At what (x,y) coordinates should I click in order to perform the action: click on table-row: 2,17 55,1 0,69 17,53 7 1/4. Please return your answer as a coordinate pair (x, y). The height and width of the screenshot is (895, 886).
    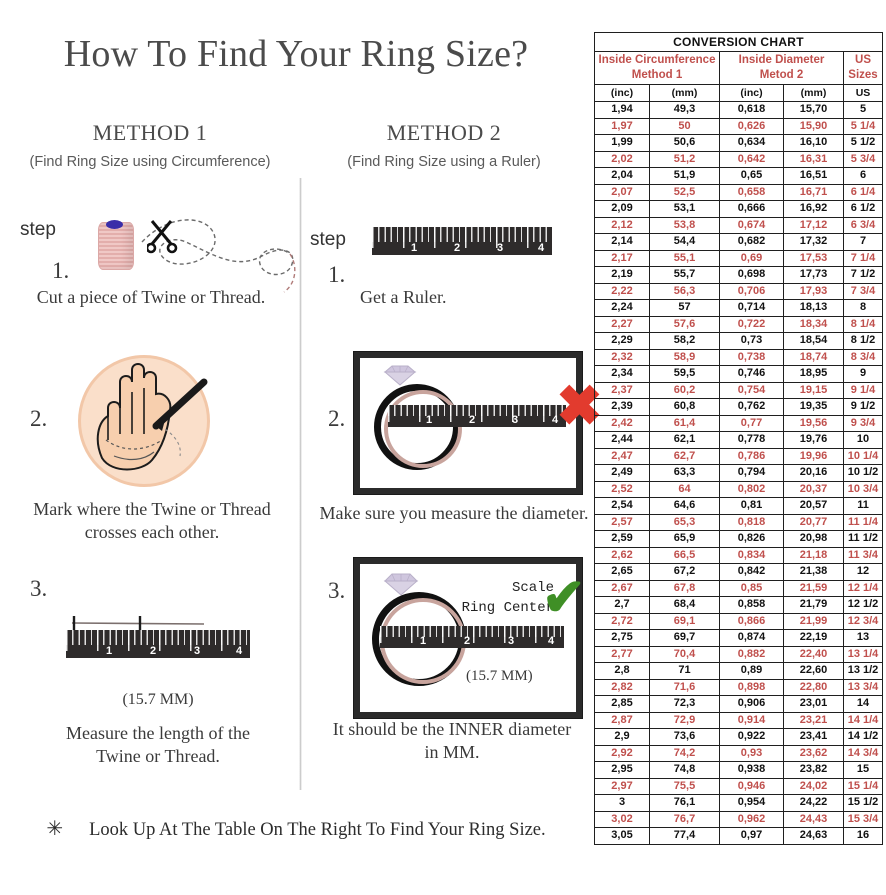
    Looking at the image, I should click on (739, 258).